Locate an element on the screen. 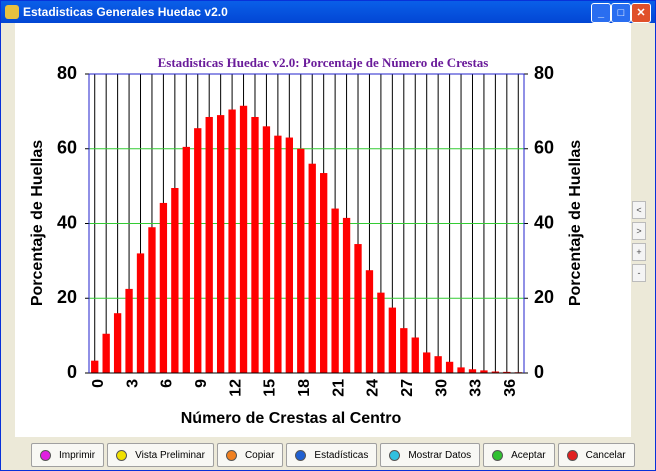  button: Mostrar Datos is located at coordinates (430, 455).